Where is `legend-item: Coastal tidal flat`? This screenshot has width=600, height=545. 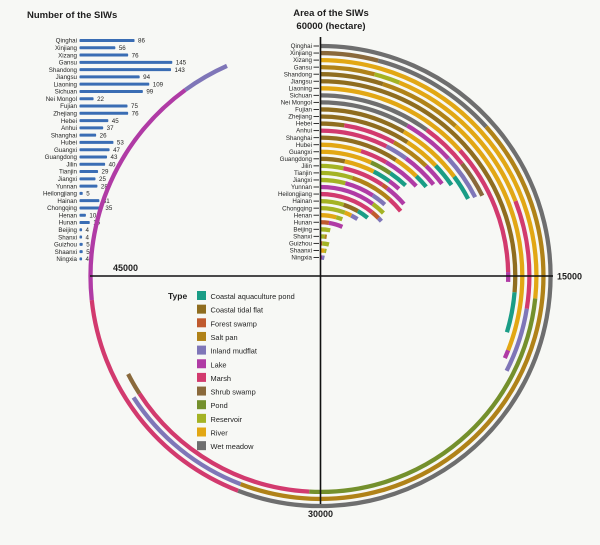
legend-item: Coastal tidal flat is located at coordinates (230, 310).